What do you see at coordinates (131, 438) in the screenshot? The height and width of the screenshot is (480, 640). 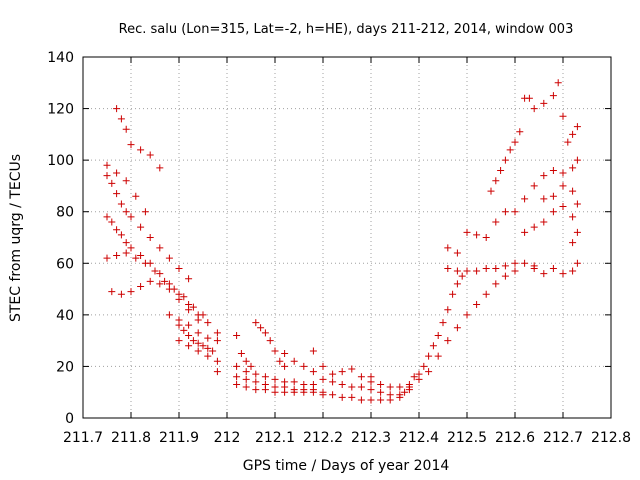 I see `x-tick-label: 211.8` at bounding box center [131, 438].